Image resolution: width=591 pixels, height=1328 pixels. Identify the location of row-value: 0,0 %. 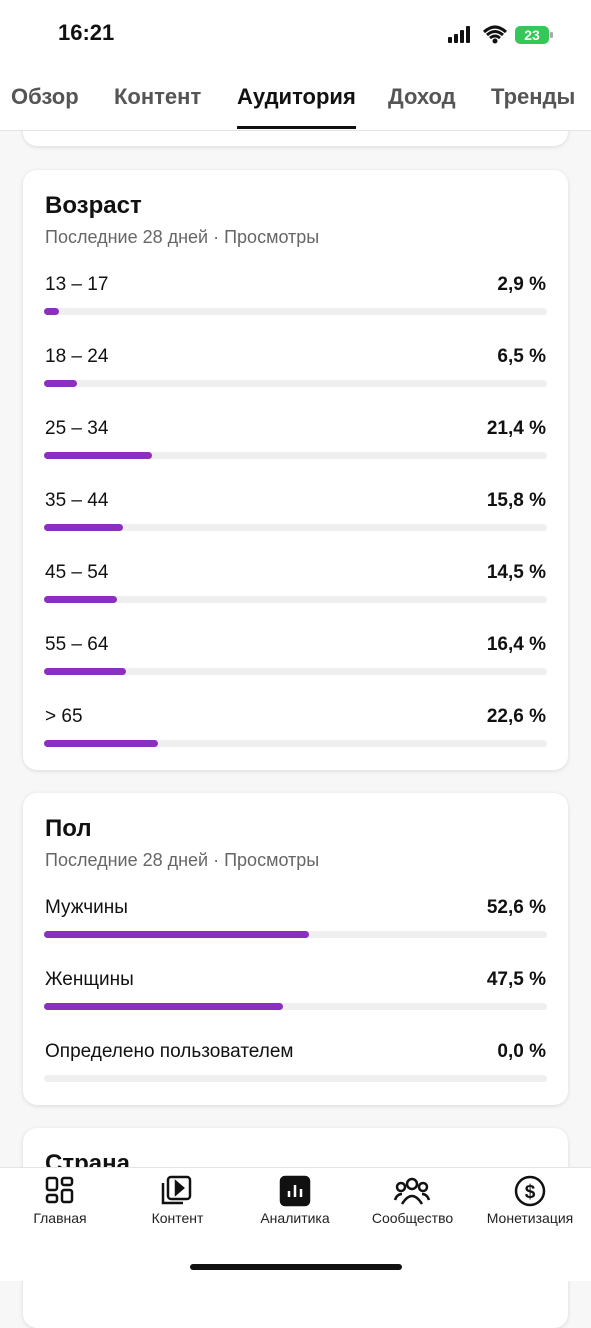
(521, 1051).